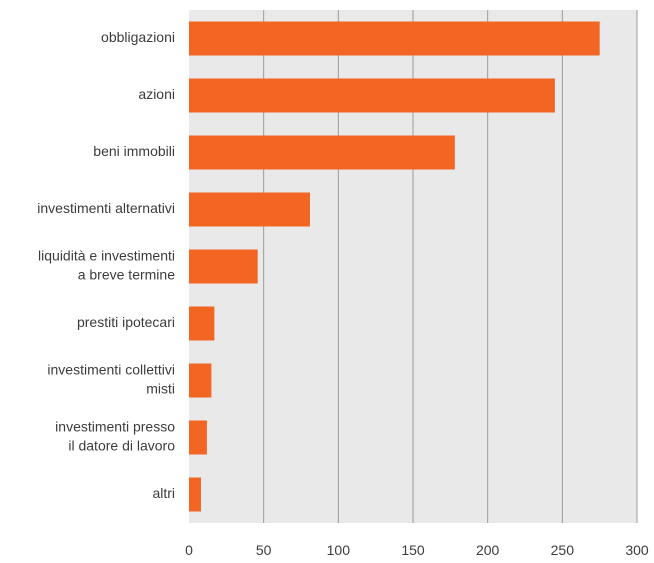 The width and height of the screenshot is (654, 563). What do you see at coordinates (134, 151) in the screenshot?
I see `category-label: beni immobili` at bounding box center [134, 151].